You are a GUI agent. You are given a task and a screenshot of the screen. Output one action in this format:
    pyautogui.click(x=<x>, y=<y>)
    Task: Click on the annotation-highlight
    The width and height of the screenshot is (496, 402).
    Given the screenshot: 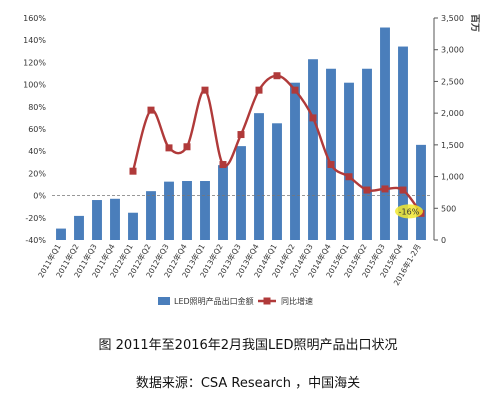 What is the action you would take?
    pyautogui.click(x=409, y=211)
    